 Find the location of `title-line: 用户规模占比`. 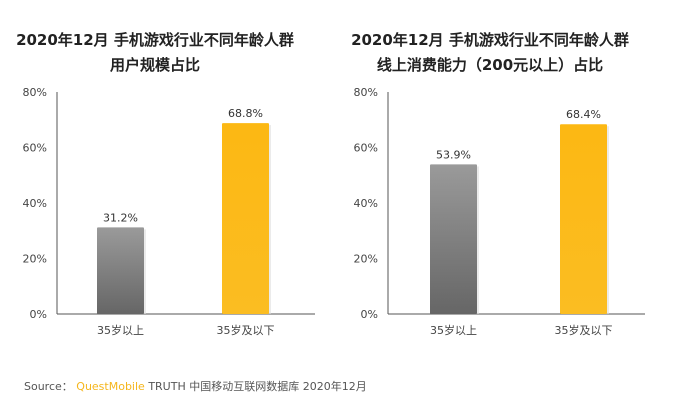

title-line: 用户规模占比 is located at coordinates (154, 65).